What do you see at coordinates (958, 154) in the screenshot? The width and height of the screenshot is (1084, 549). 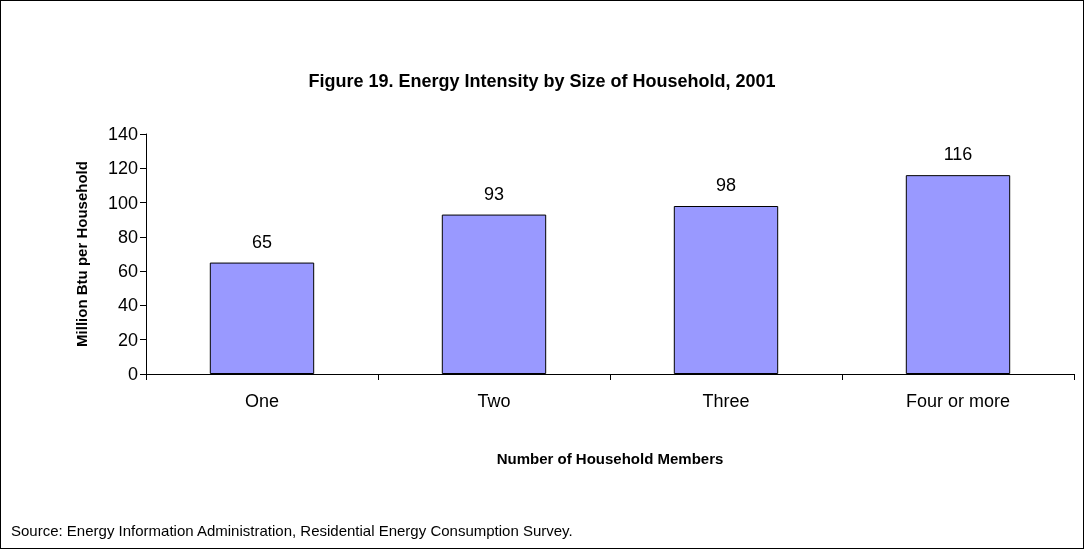 I see `data-label: 116` at bounding box center [958, 154].